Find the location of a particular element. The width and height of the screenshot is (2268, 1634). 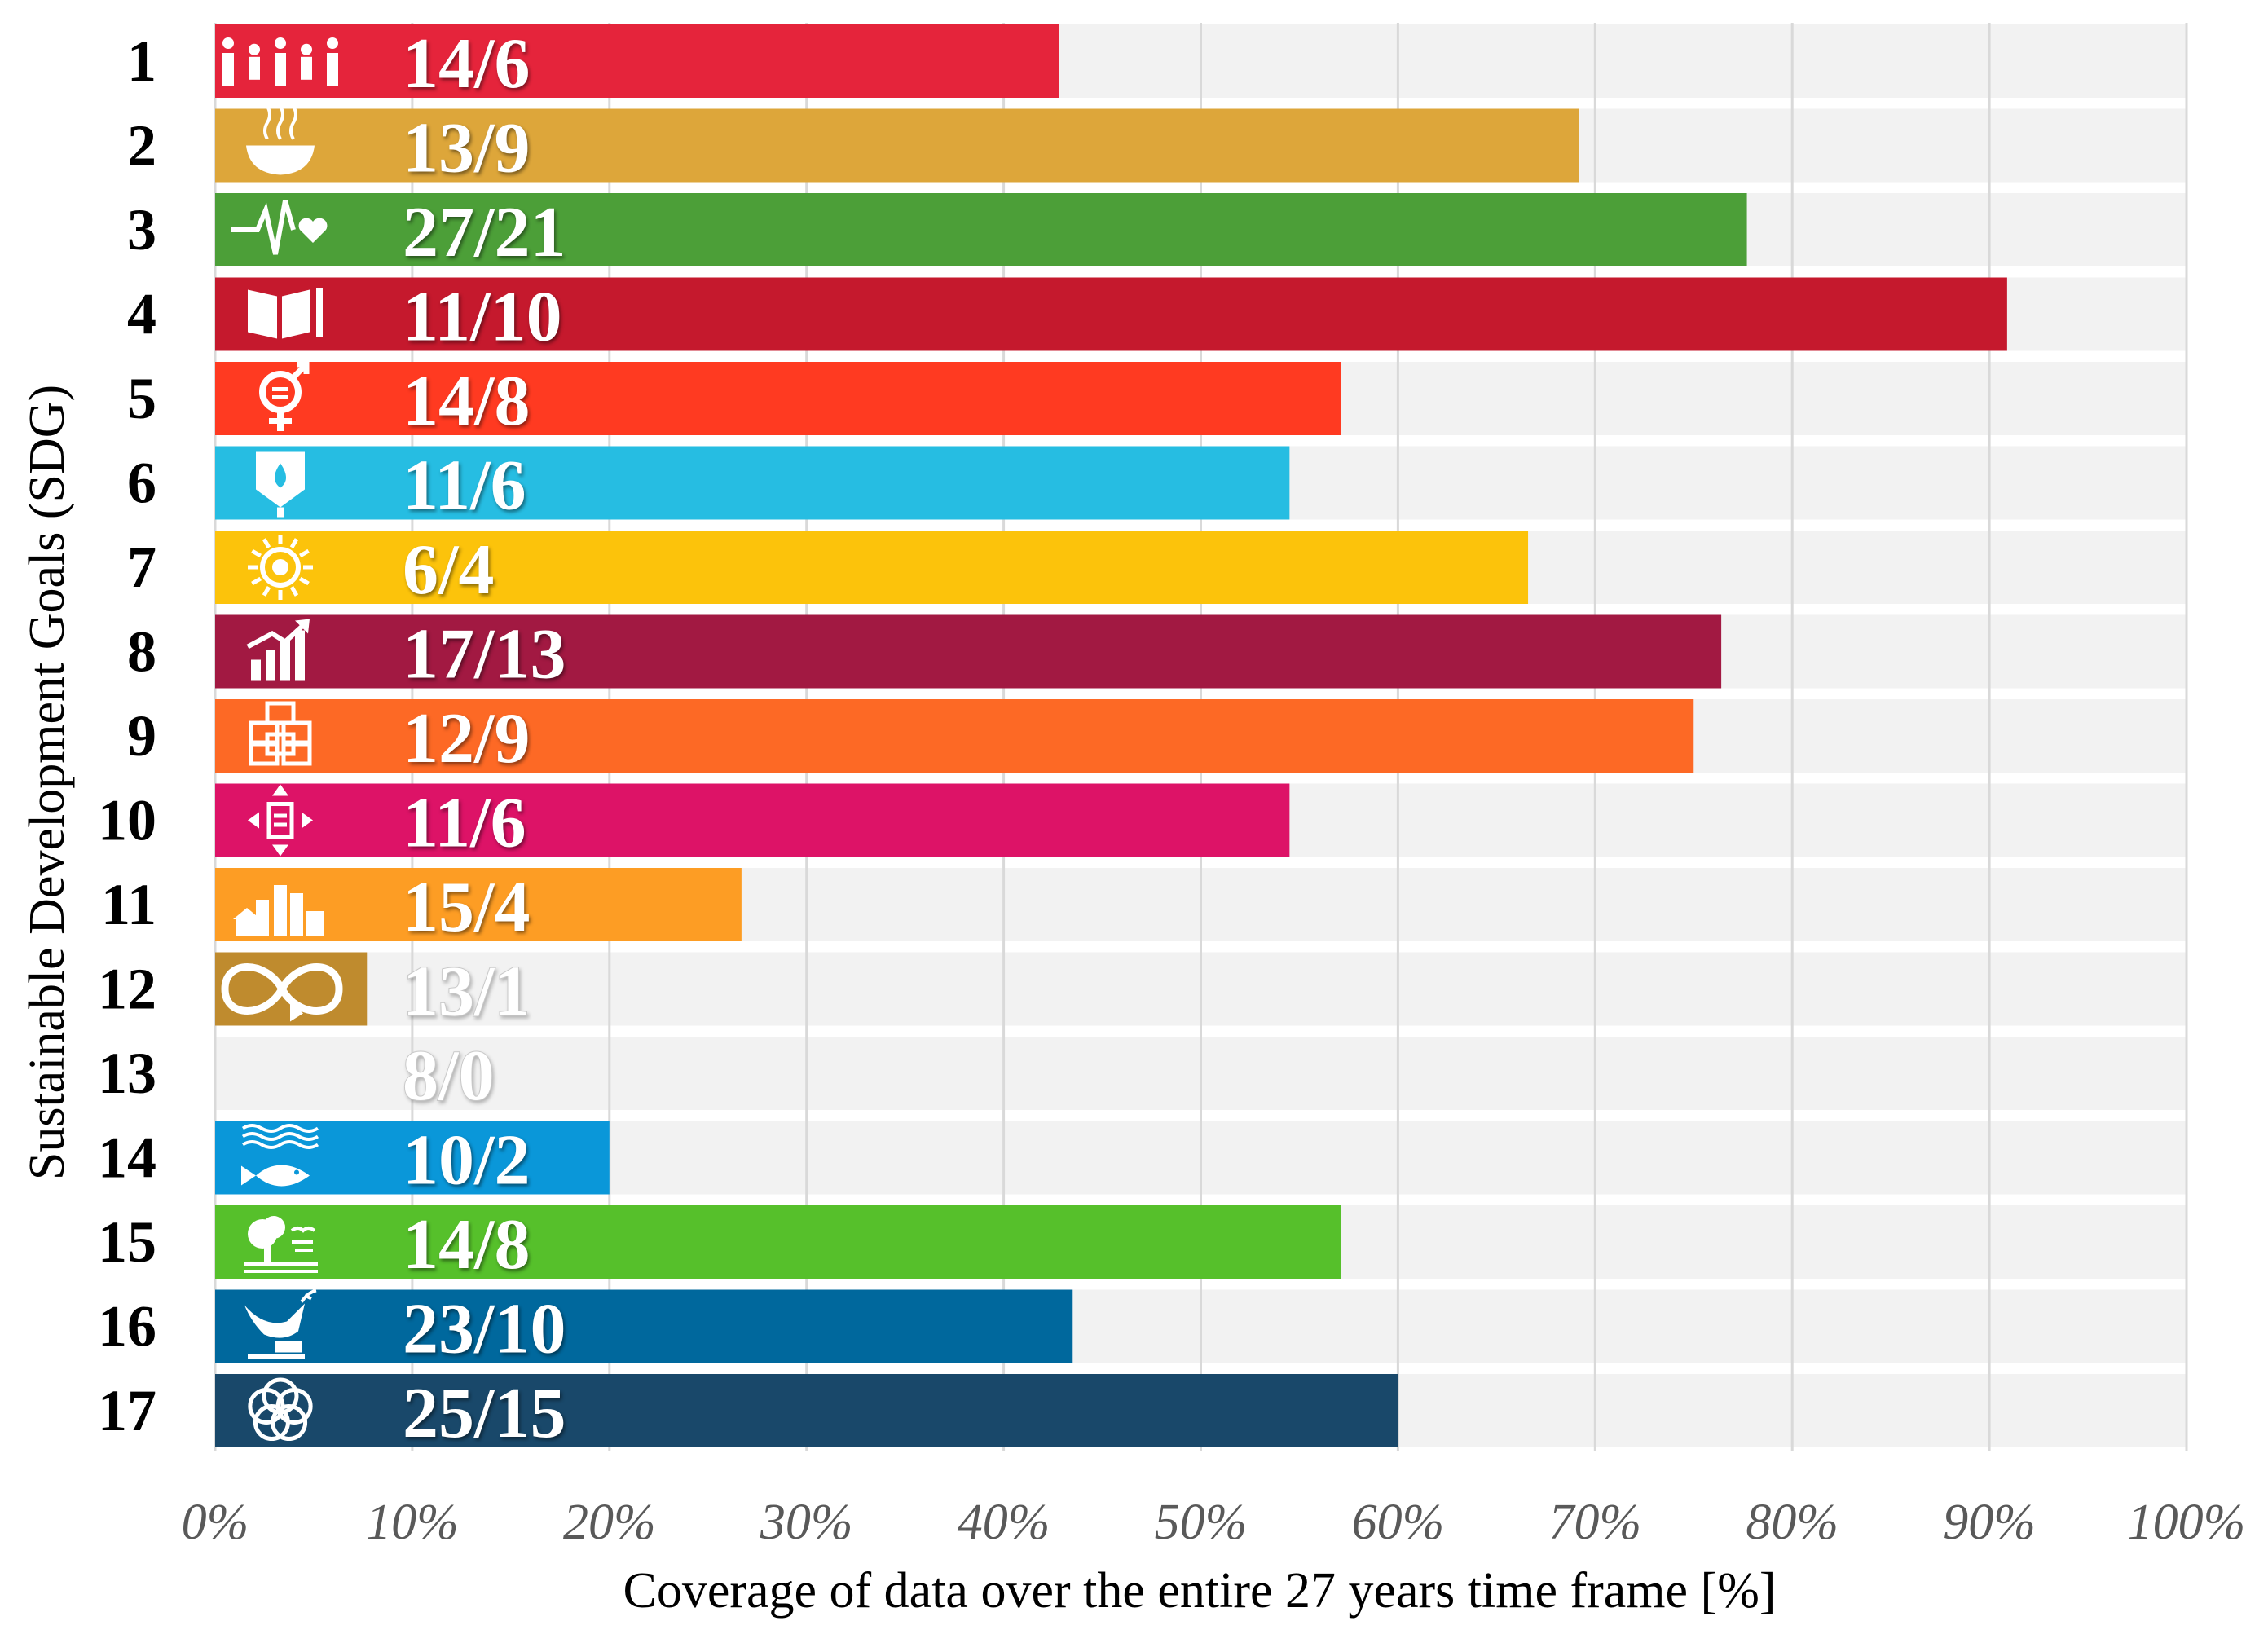

bar-value-label: 13/9 is located at coordinates (466, 148).